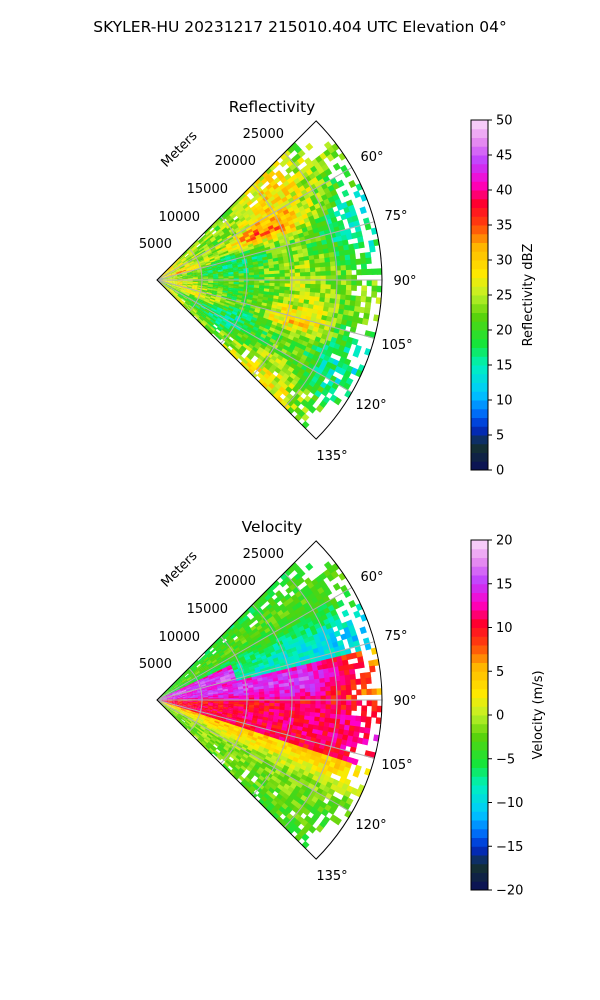 The image size is (600, 1000). I want to click on reflectivity-colorbar-label: Reflectivity dBZ, so click(528, 295).